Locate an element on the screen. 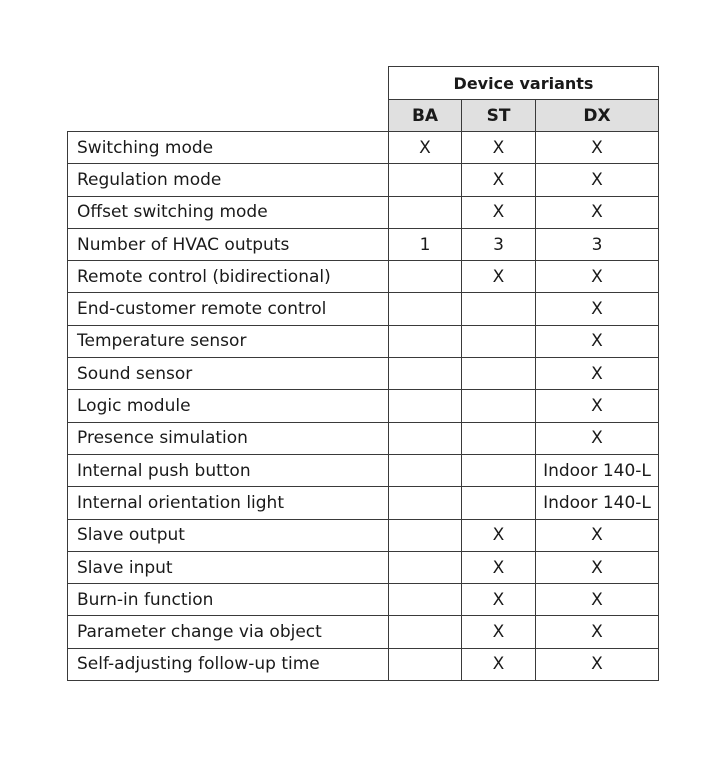 This screenshot has height=758, width=720. value-cell-st: 3 is located at coordinates (498, 244).